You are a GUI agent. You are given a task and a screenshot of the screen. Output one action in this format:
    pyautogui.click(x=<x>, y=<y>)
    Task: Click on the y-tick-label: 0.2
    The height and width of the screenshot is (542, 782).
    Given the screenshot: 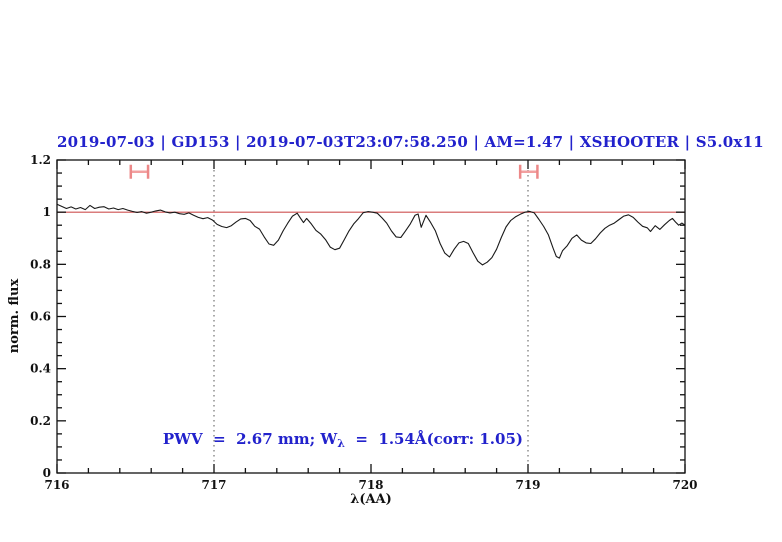 What is the action you would take?
    pyautogui.click(x=40, y=421)
    